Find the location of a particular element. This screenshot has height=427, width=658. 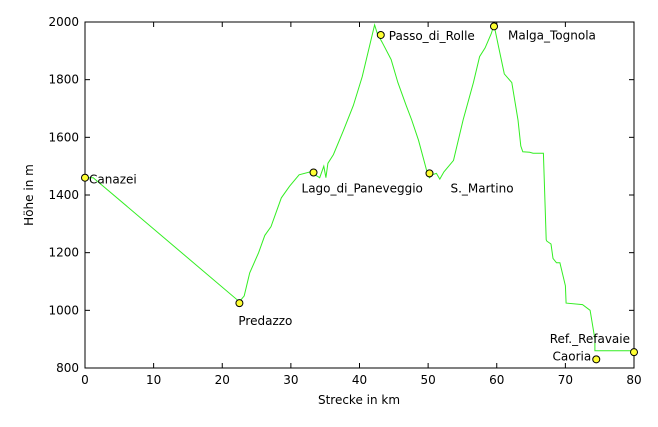

x-tick-label: 40 is located at coordinates (359, 380).